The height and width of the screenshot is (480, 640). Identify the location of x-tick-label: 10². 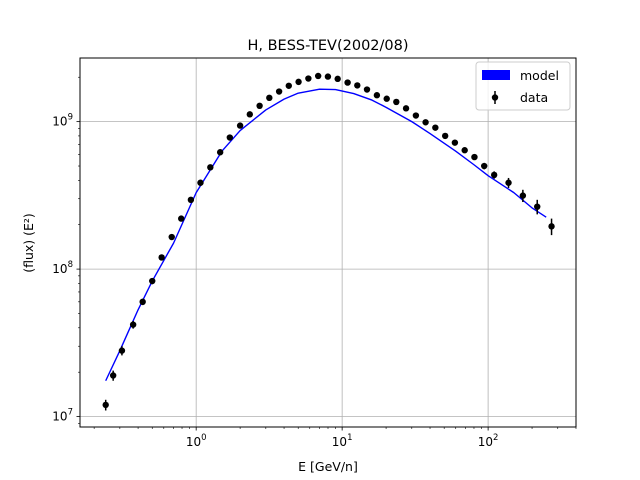
(488, 441).